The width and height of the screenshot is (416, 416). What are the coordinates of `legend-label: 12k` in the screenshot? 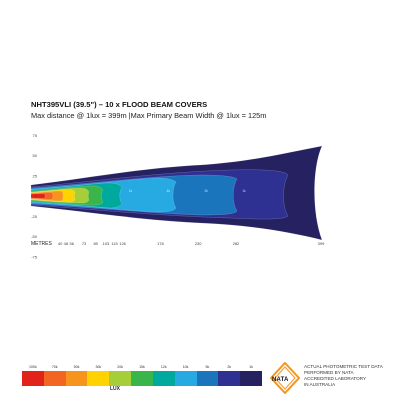 It's located at (163, 367).